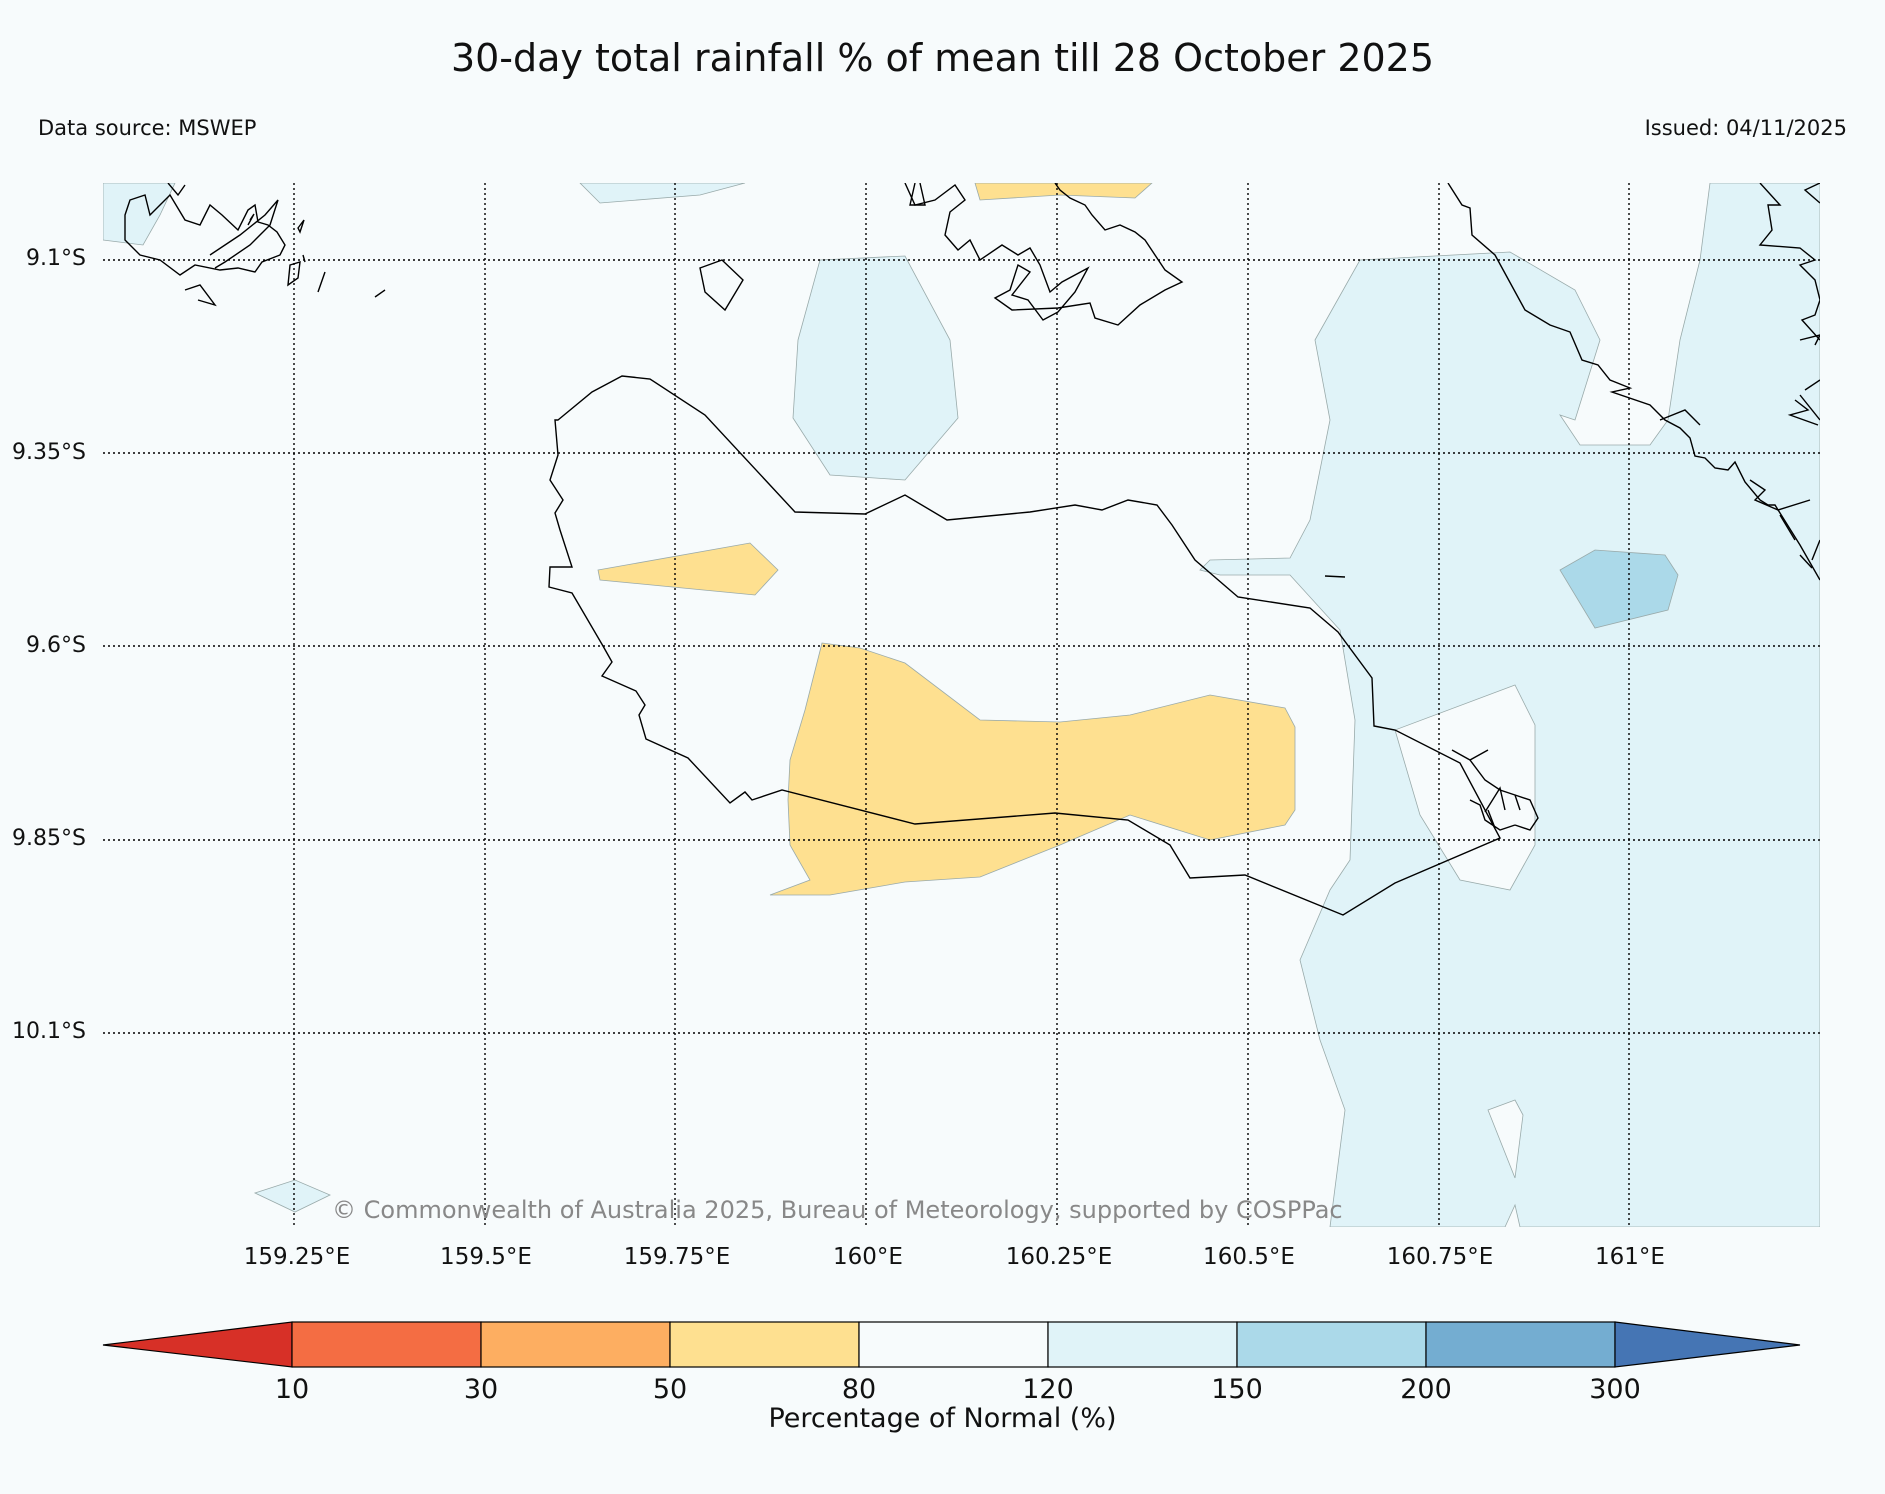  Describe the element at coordinates (662, 193) in the screenshot. I see `contour-120-150-top` at that location.